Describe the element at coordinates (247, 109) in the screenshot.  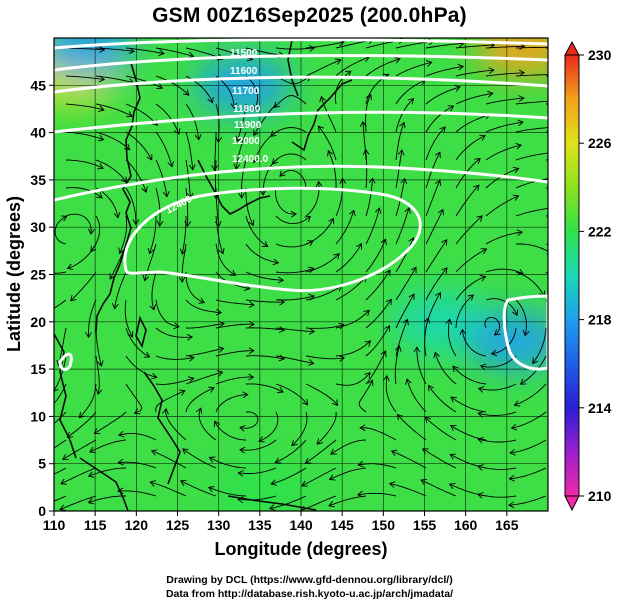
I see `contour-label: 11800` at that location.